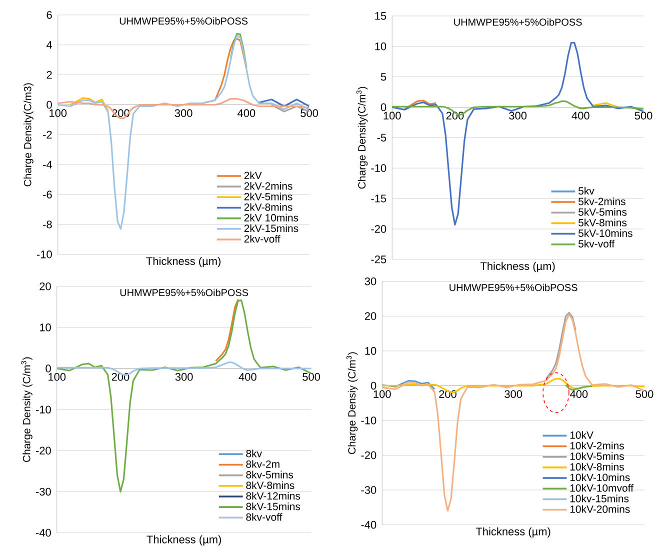 Image resolution: width=657 pixels, height=549 pixels. I want to click on y-tick-label: 6, so click(49, 15).